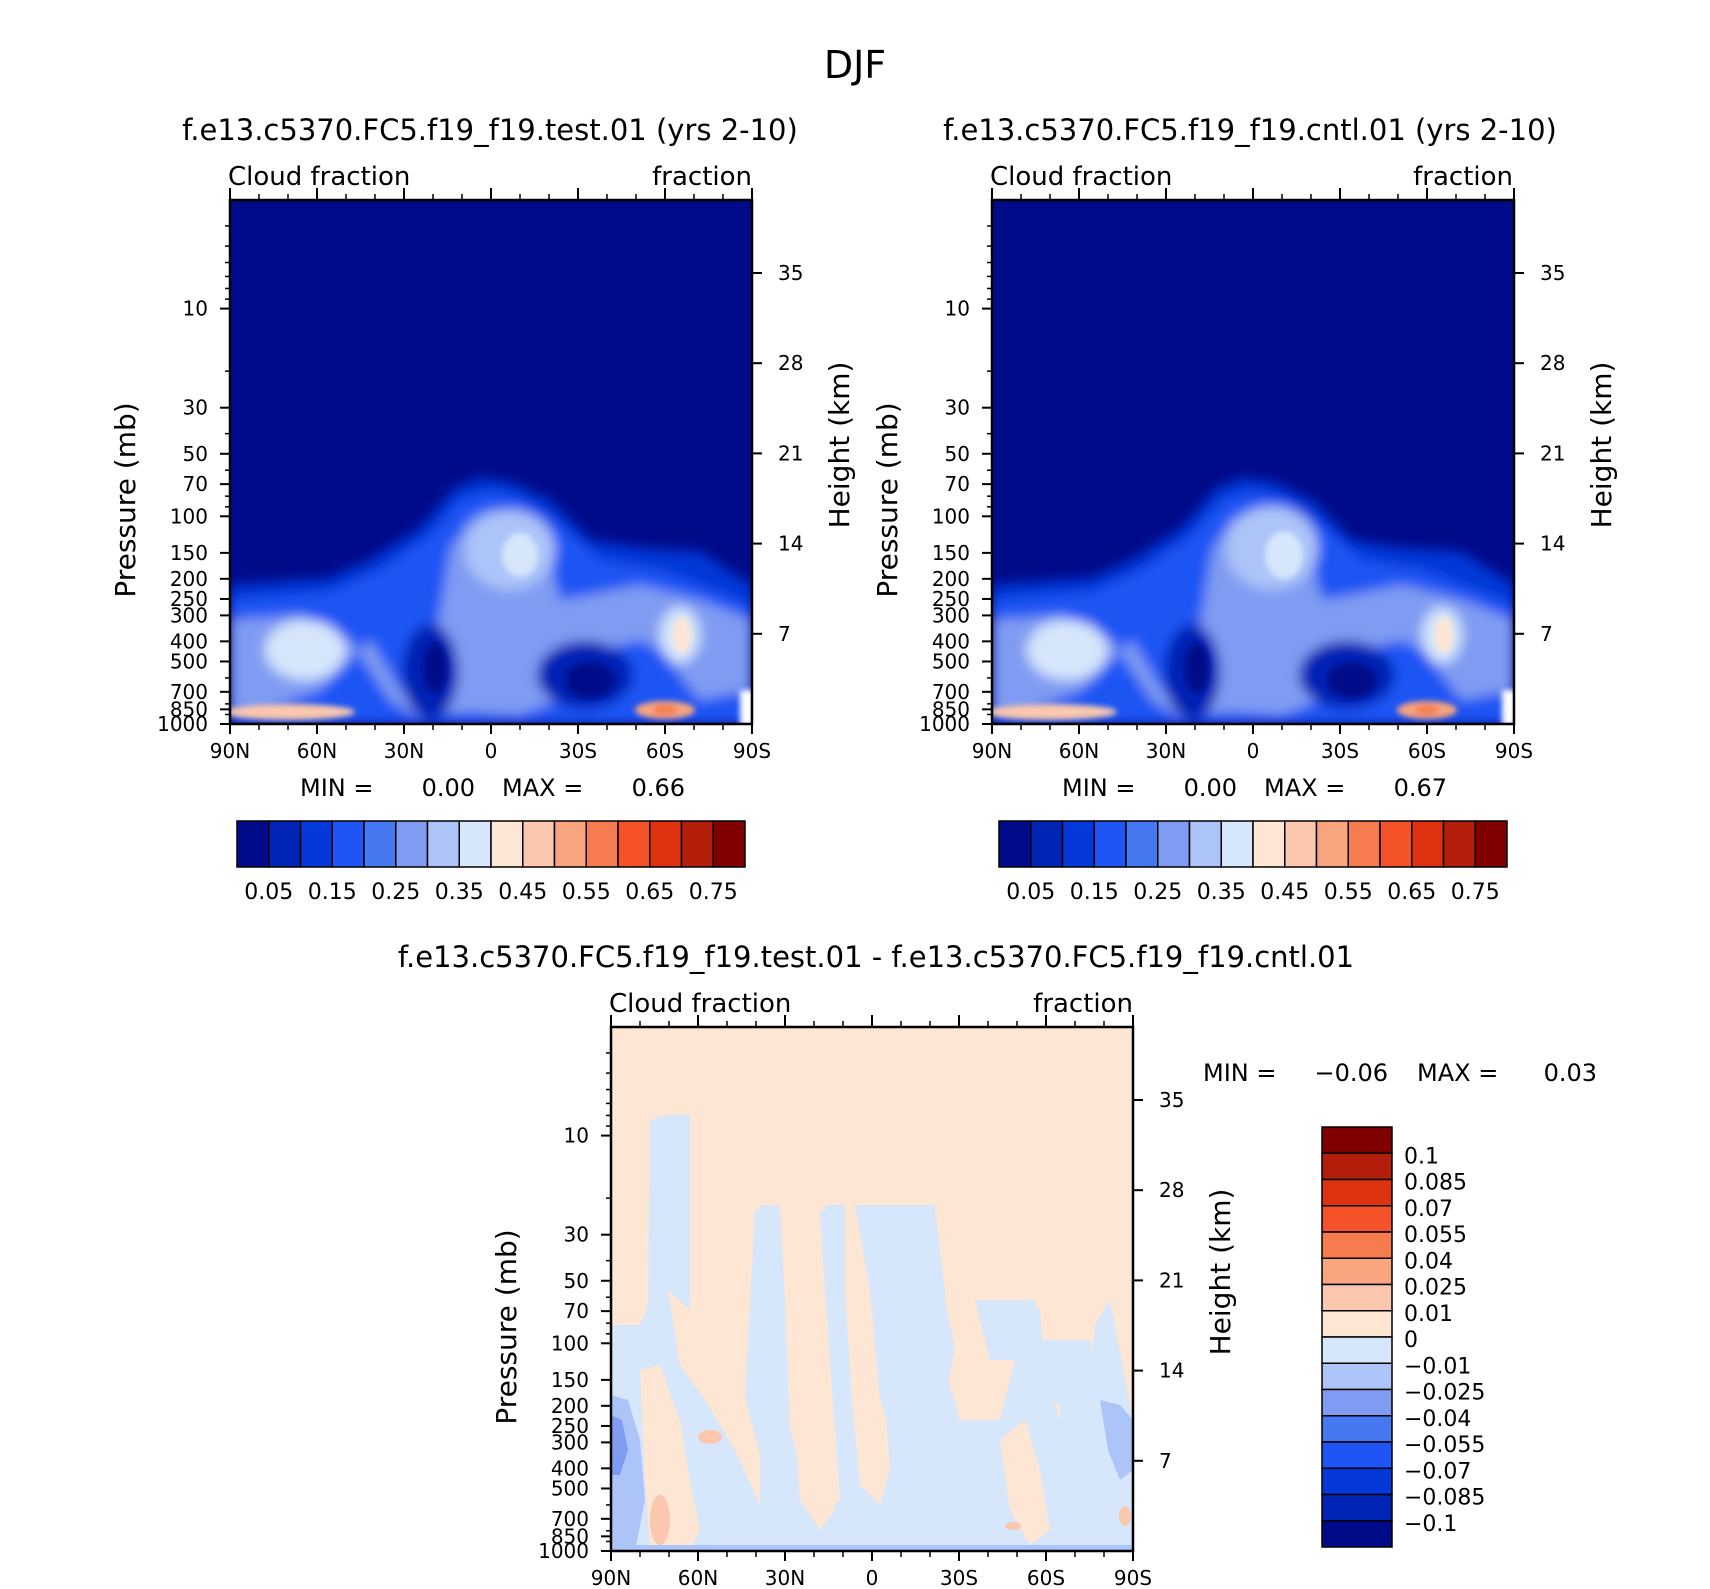  I want to click on contour-band-neg001-upper-a, so click(672, 1197).